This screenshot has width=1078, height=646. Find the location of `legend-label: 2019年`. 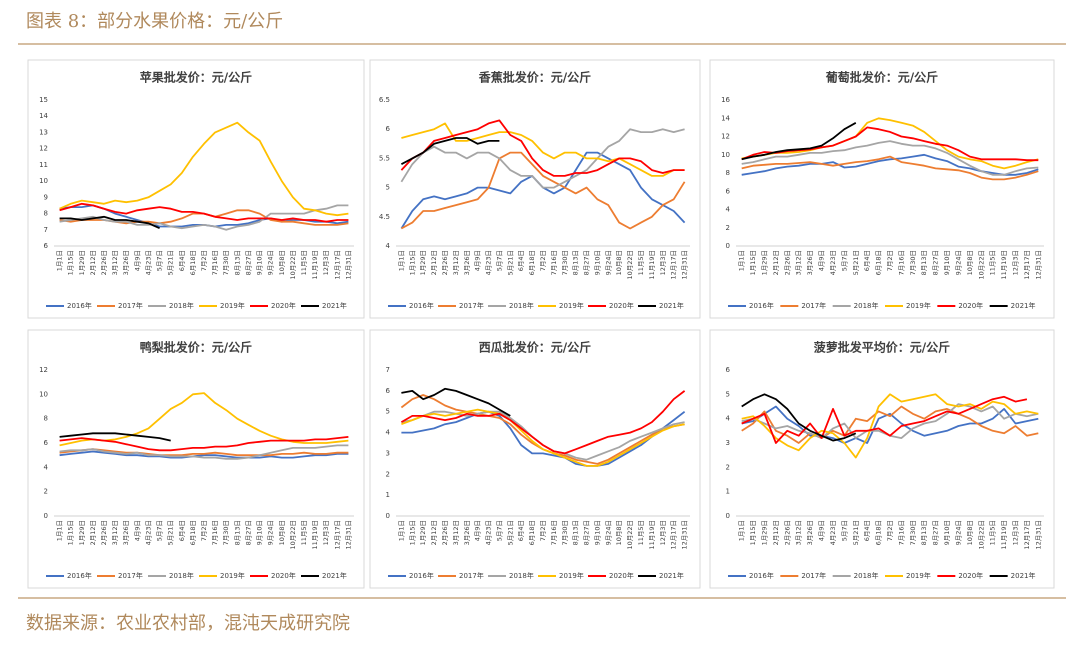

legend-label: 2019年 is located at coordinates (232, 575).